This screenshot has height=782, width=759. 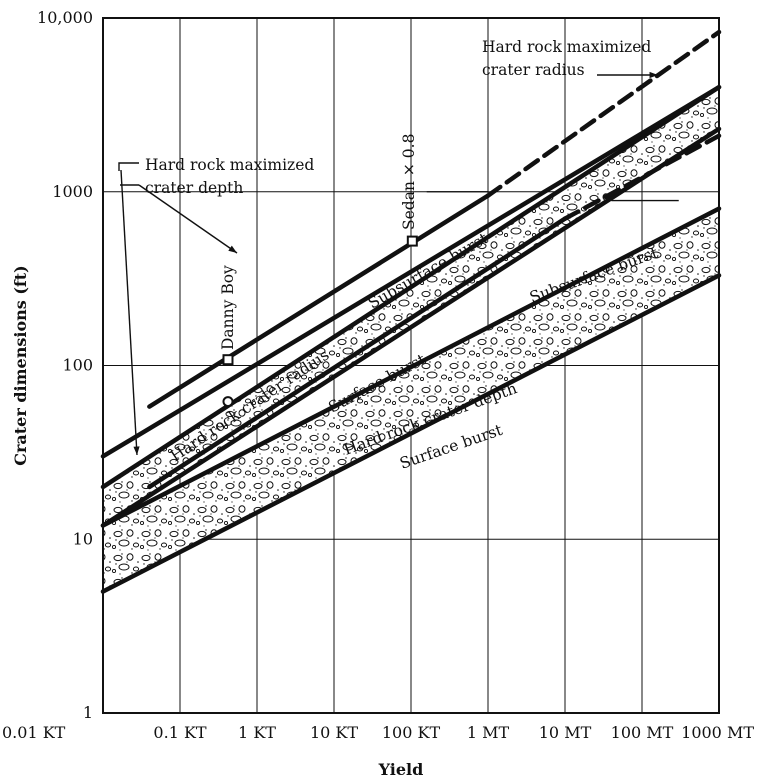 I want to click on ann-hard-rock-max-depth-line: Hard rock maximized, so click(x=229, y=165).